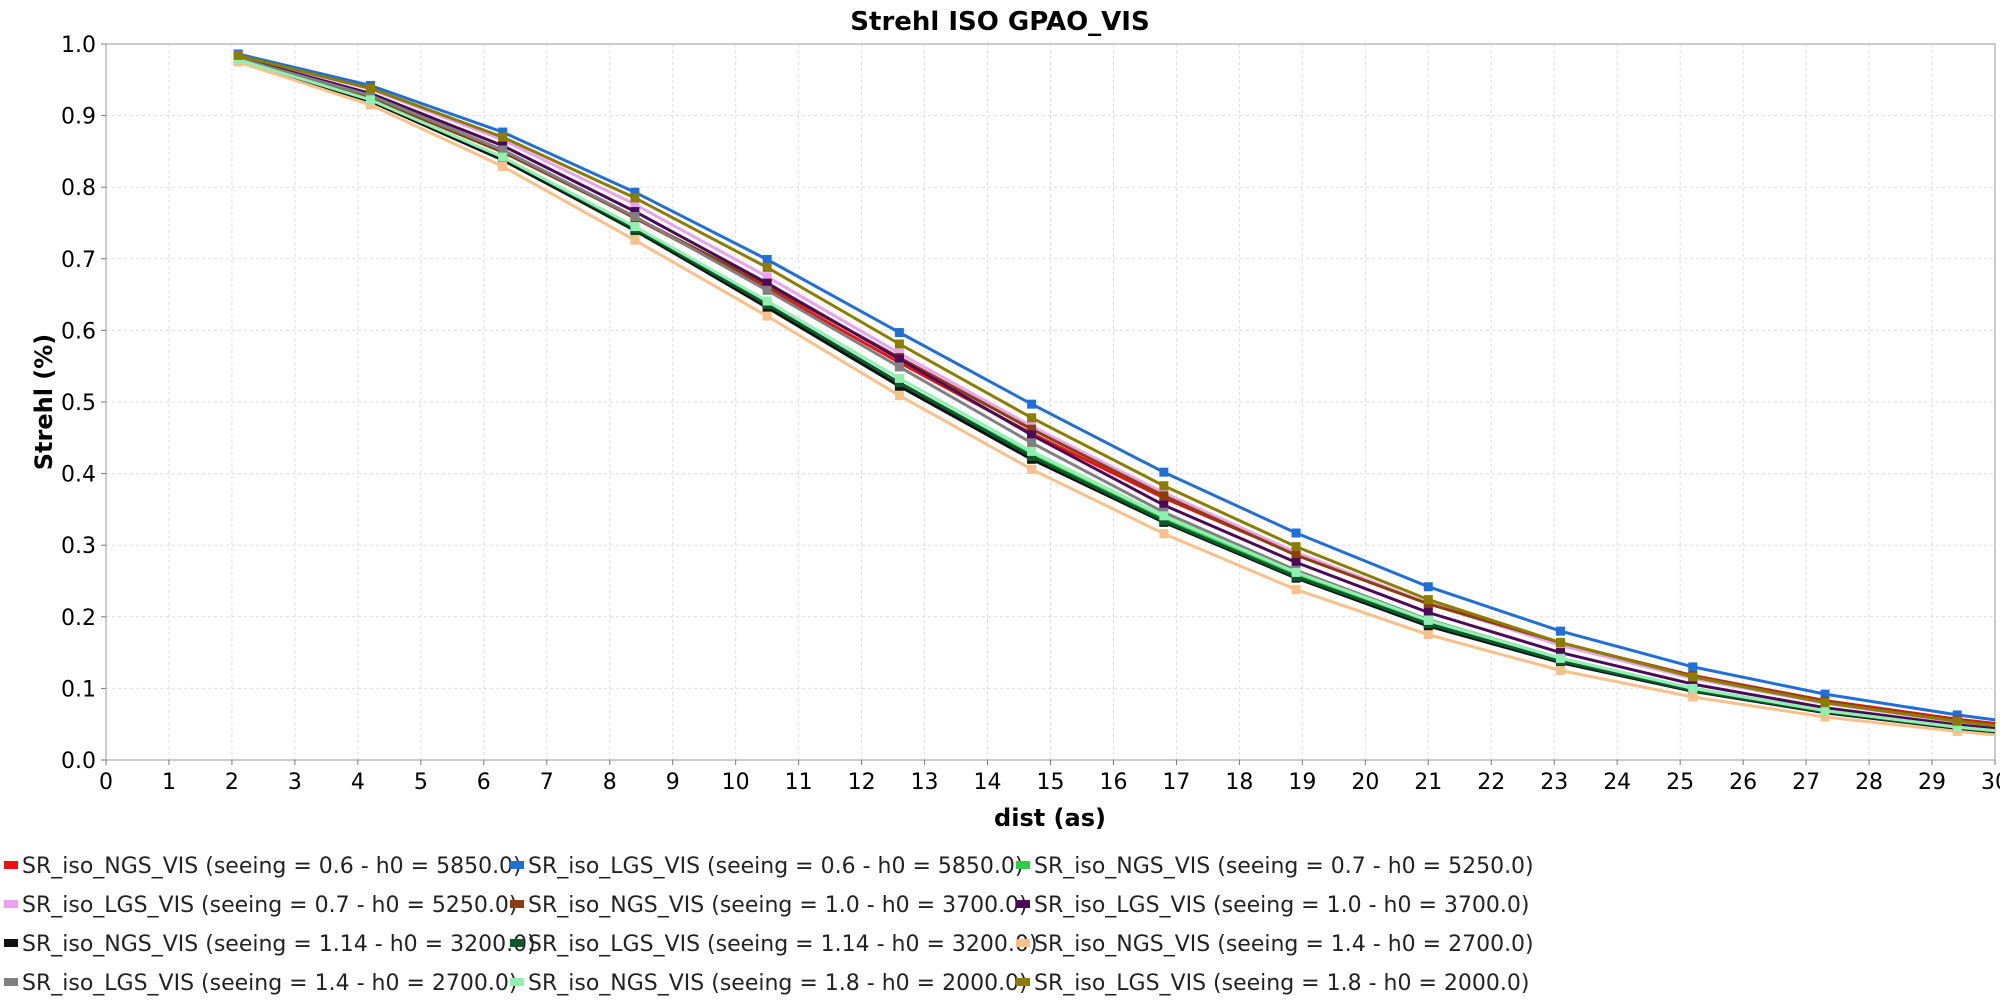  What do you see at coordinates (736, 782) in the screenshot?
I see `x-tick-label: 10` at bounding box center [736, 782].